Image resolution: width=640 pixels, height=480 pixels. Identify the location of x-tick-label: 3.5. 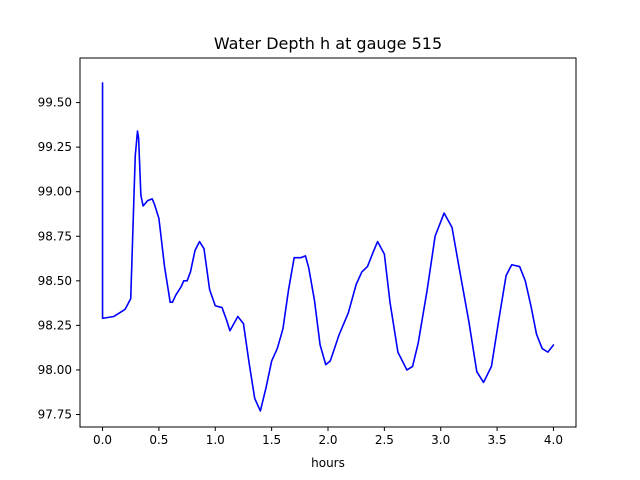
(497, 440).